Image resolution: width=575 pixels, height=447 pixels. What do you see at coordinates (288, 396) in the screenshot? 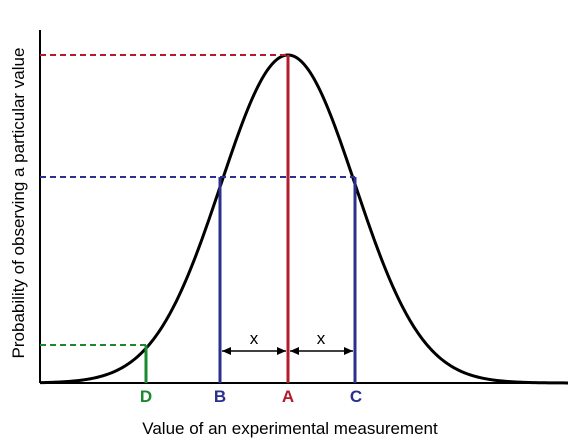
I see `point-label-a: A` at bounding box center [288, 396].